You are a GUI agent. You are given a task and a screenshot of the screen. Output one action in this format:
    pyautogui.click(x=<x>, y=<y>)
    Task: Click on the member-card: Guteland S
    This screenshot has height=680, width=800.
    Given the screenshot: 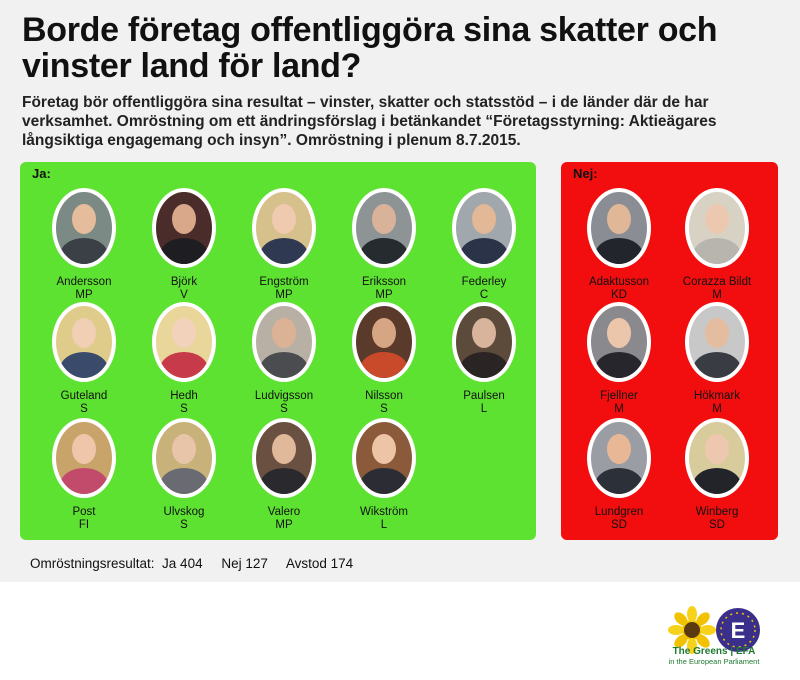 What is the action you would take?
    pyautogui.click(x=84, y=359)
    